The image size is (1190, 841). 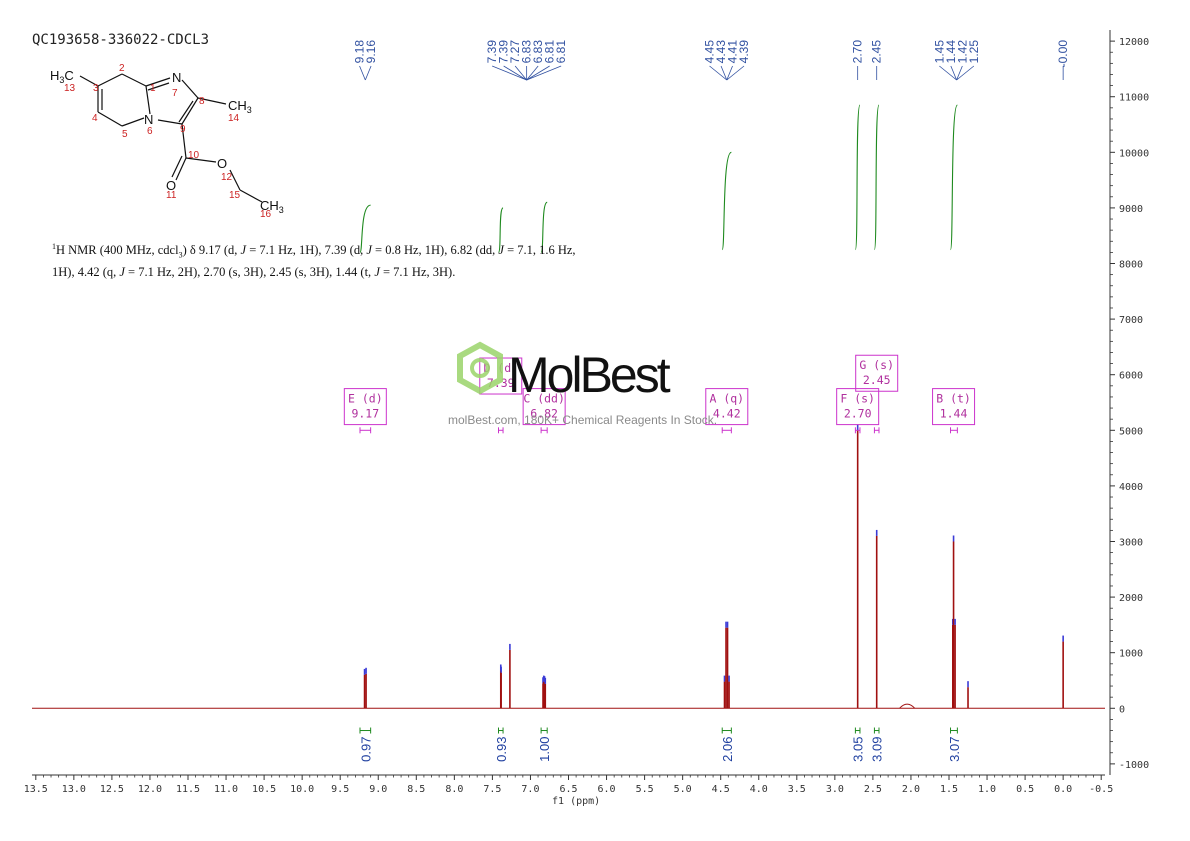 What do you see at coordinates (1122, 709) in the screenshot?
I see `y-tick-label: 0` at bounding box center [1122, 709].